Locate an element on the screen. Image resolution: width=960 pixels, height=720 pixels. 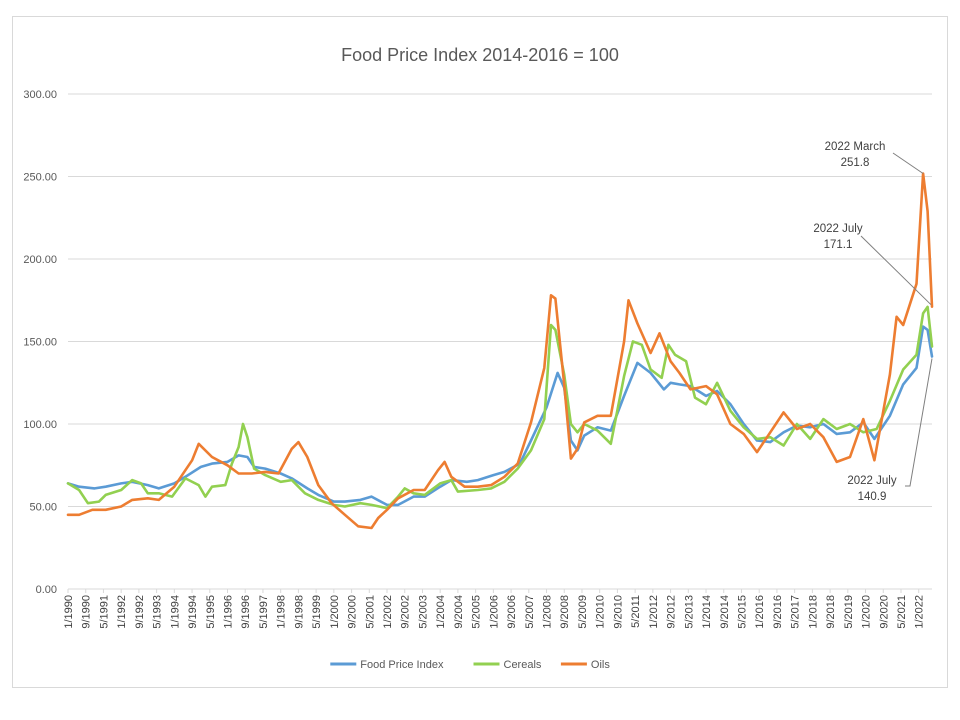
annotation-label: 2022 March is located at coordinates (855, 147).